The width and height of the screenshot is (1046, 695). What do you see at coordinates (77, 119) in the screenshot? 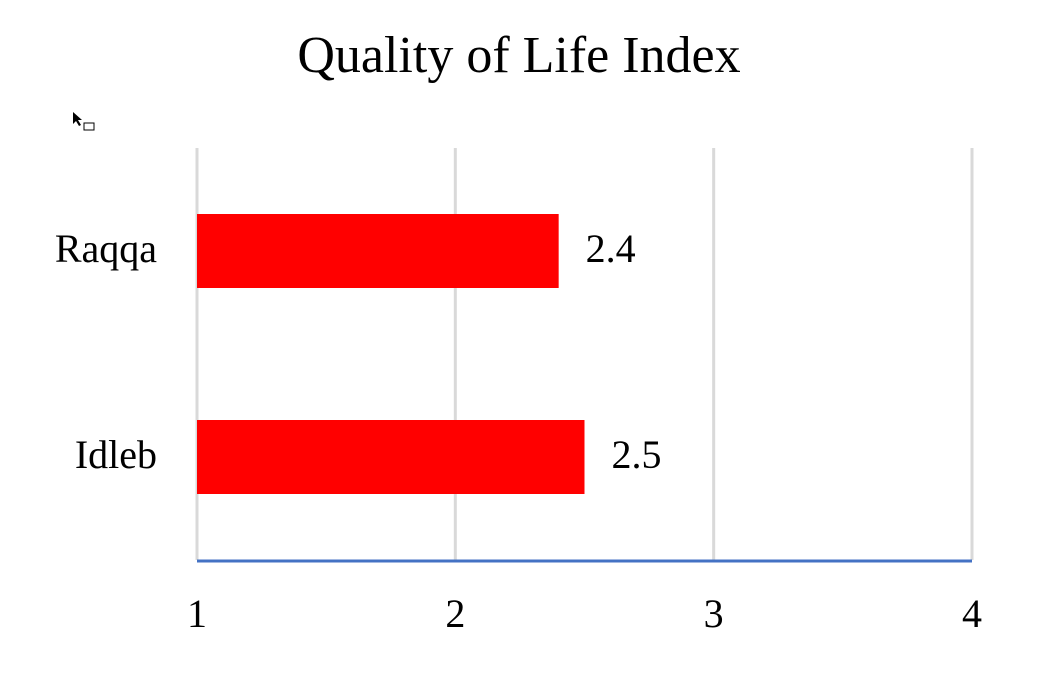
I see `cursor-icon` at bounding box center [77, 119].